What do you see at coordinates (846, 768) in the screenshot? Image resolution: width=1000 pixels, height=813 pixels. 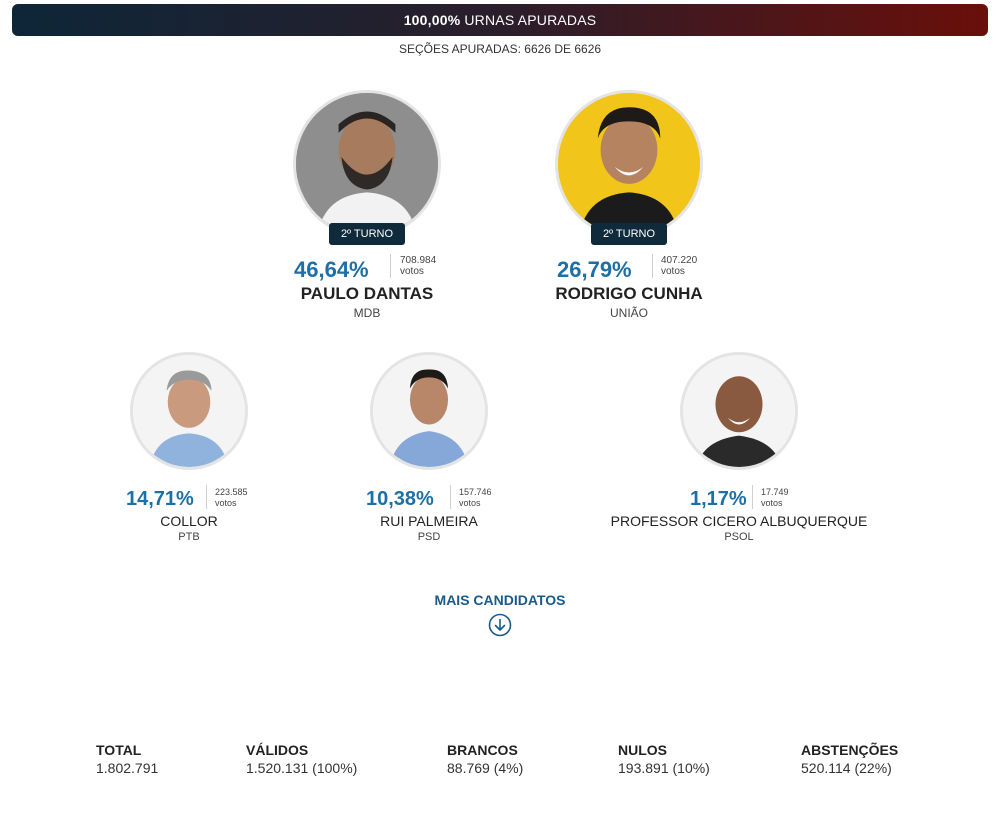 I see `stat-value: 520.114 (22%)` at bounding box center [846, 768].